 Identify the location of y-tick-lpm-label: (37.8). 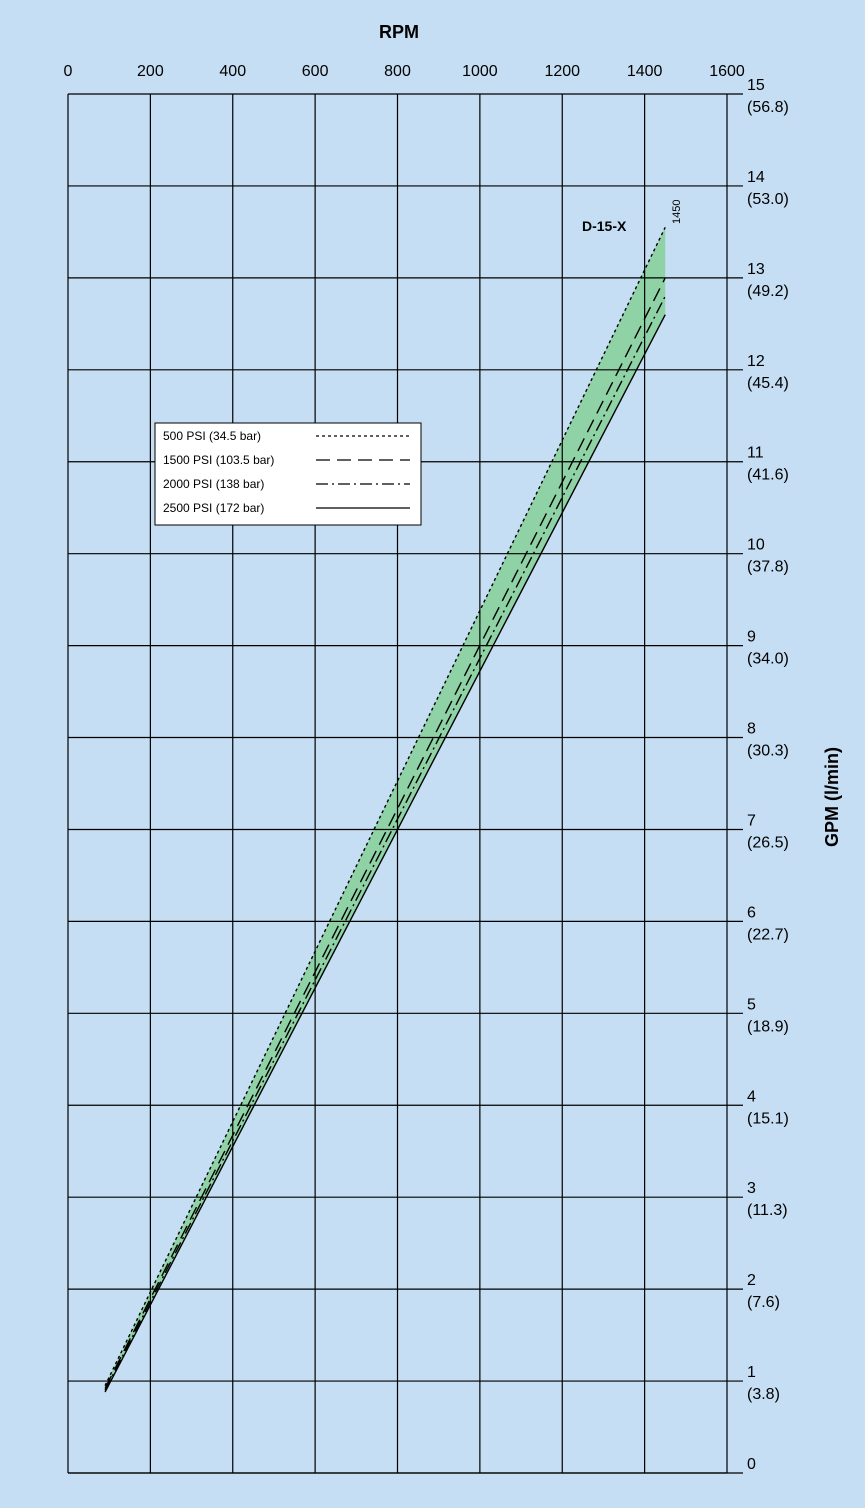
(768, 567).